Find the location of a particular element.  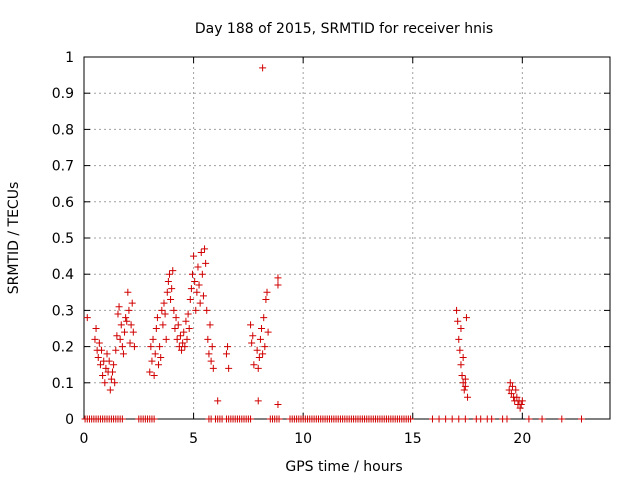

y-tick-label: 0.7 is located at coordinates (63, 167).